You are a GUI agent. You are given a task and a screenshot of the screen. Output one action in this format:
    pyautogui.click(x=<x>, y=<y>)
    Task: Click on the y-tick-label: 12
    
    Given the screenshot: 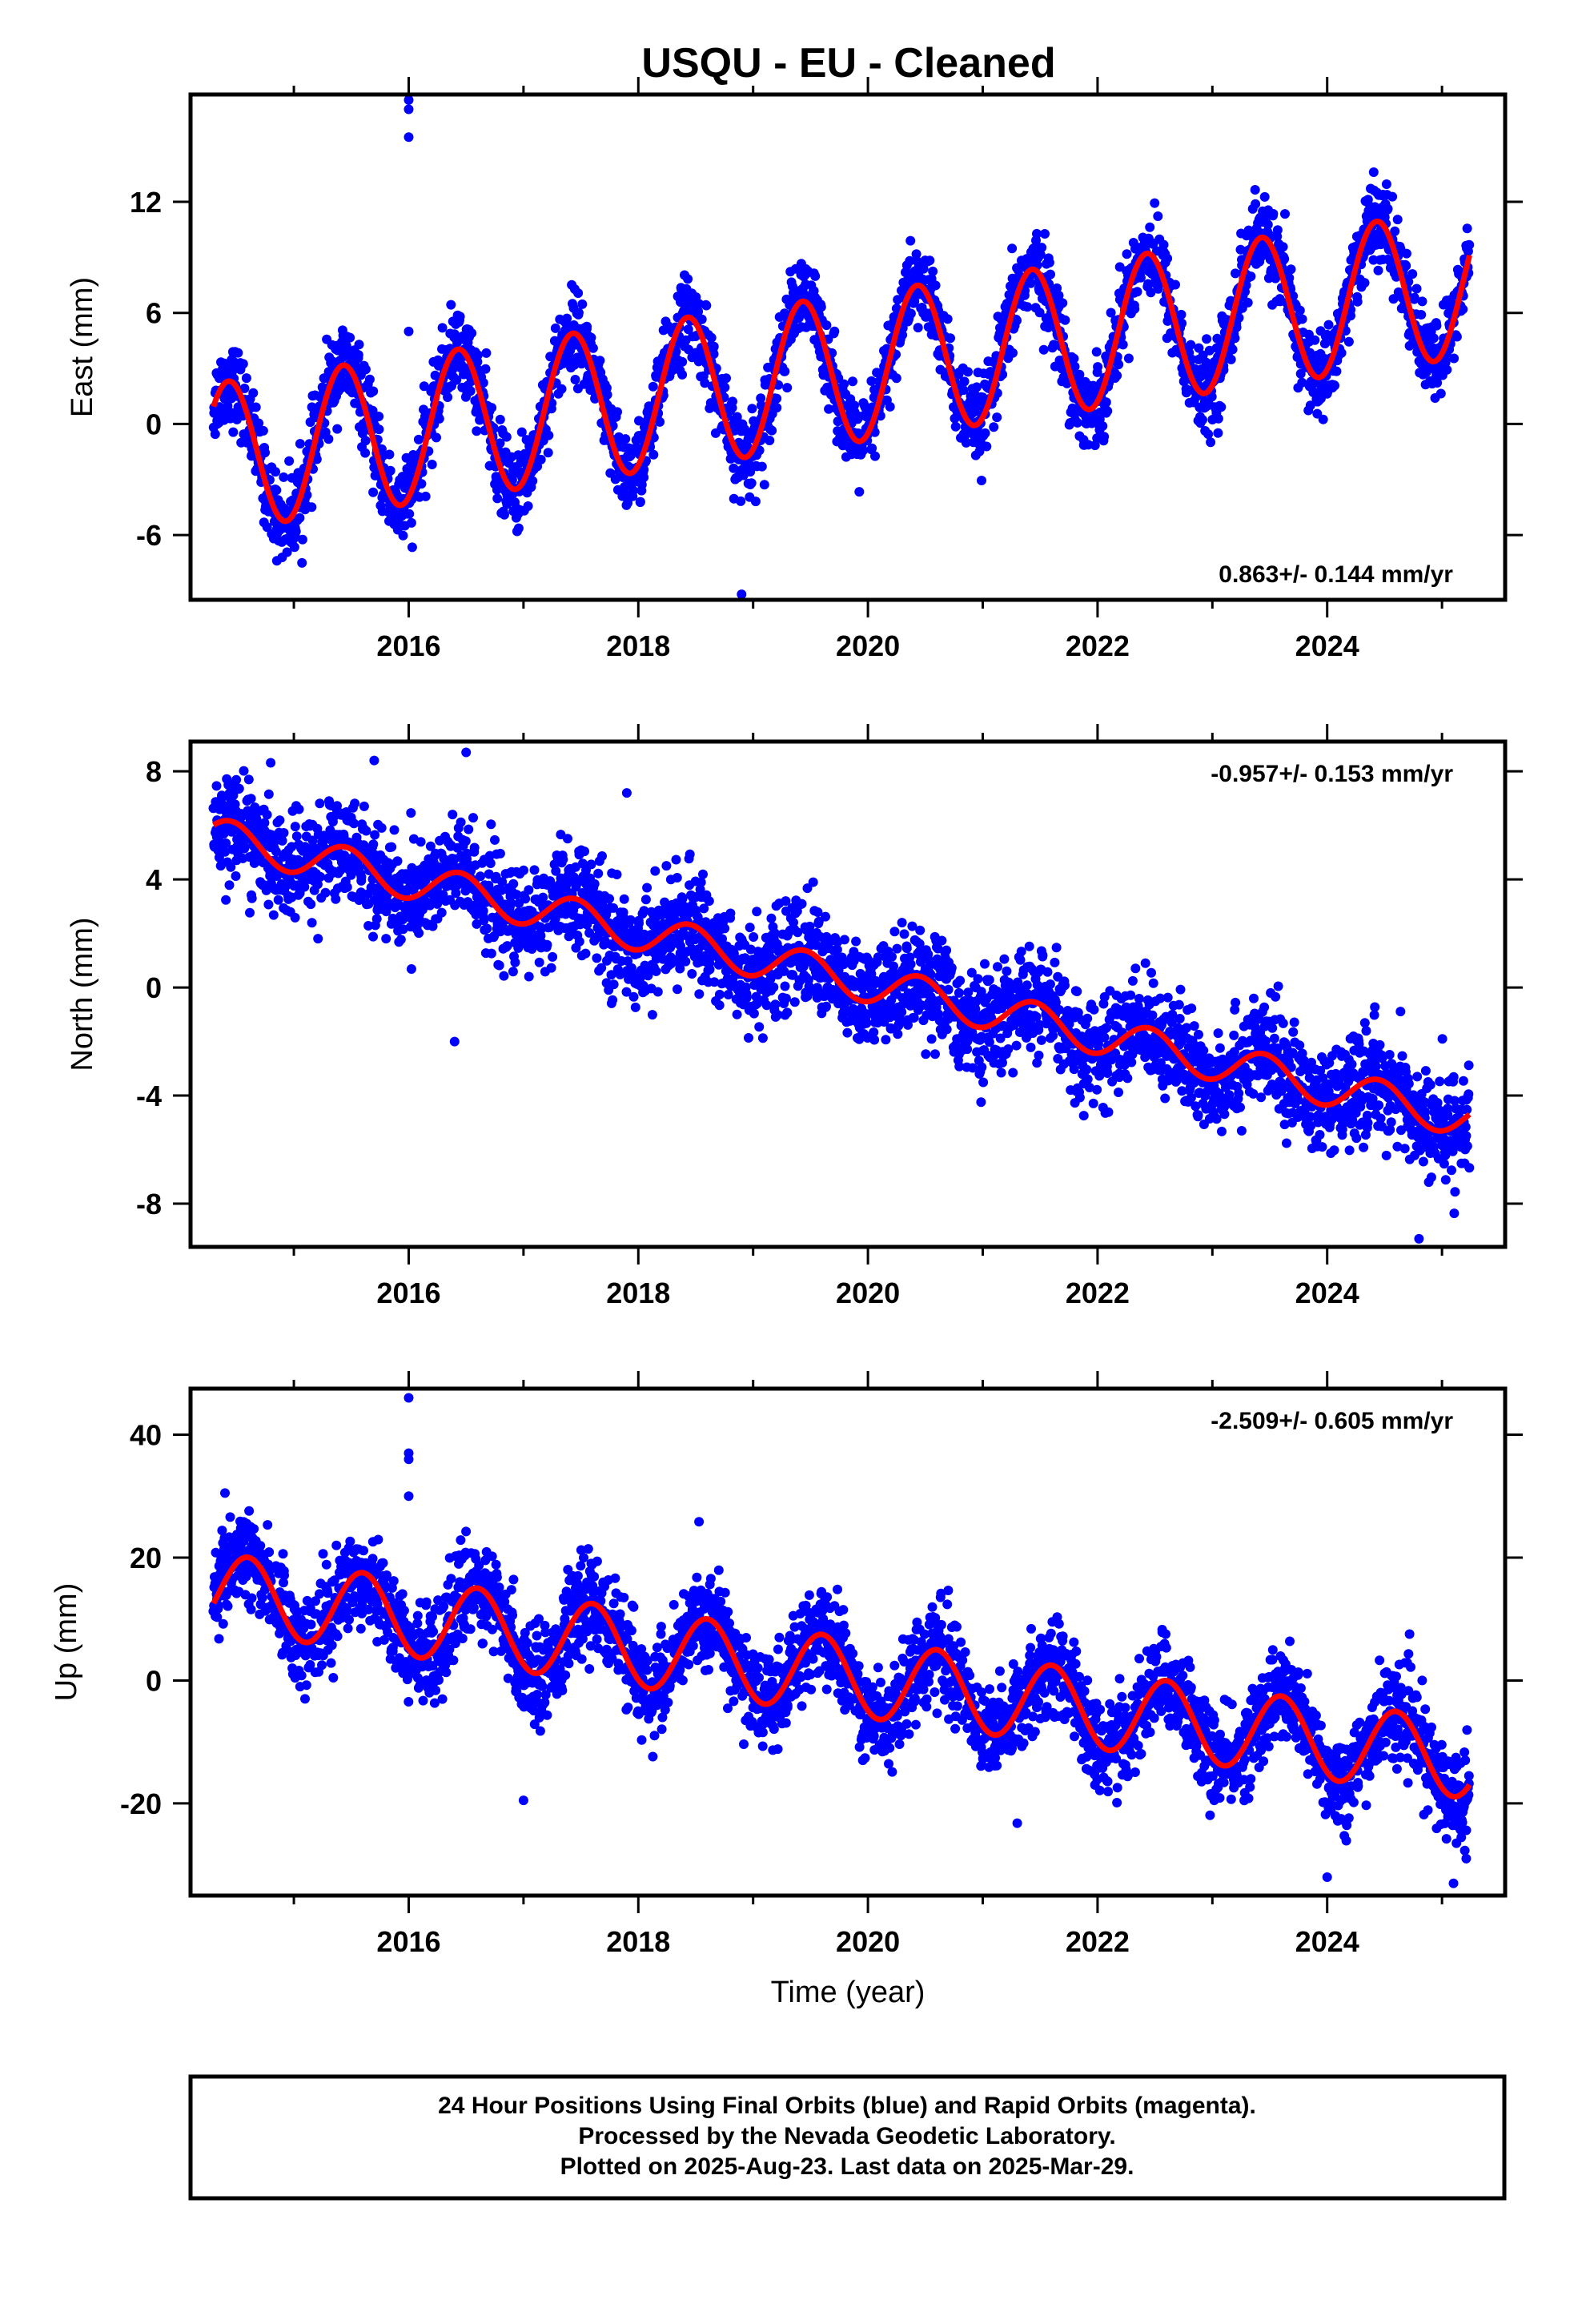 What is the action you would take?
    pyautogui.click(x=146, y=202)
    